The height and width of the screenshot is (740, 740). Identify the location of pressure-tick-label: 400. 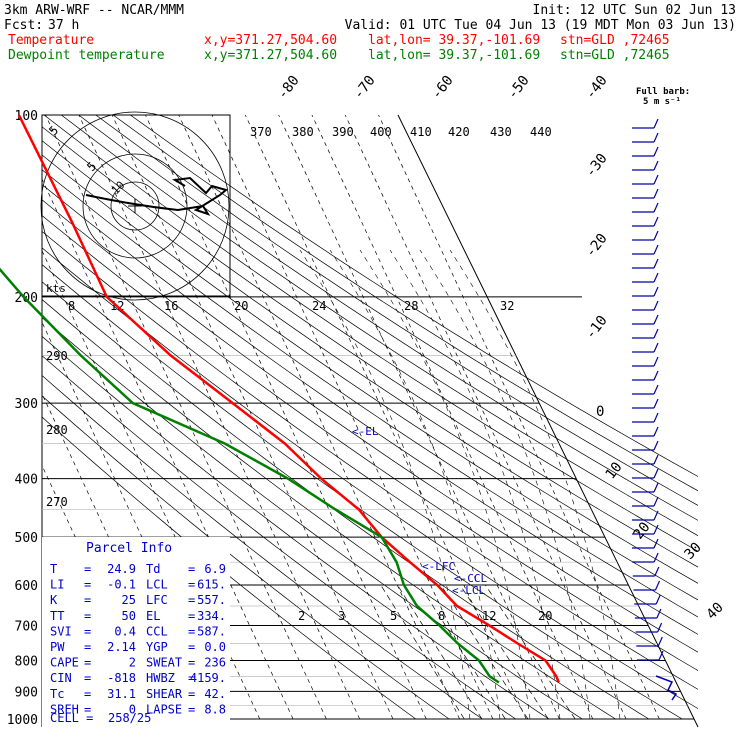
(26, 480).